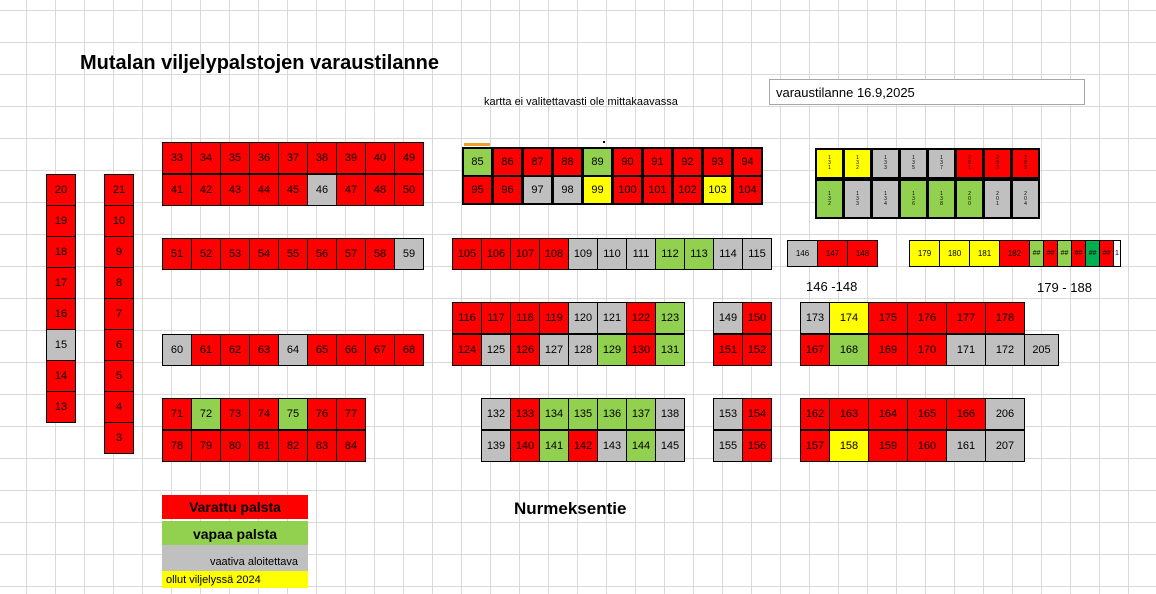  I want to click on legend-free: vapaa palsta, so click(235, 534).